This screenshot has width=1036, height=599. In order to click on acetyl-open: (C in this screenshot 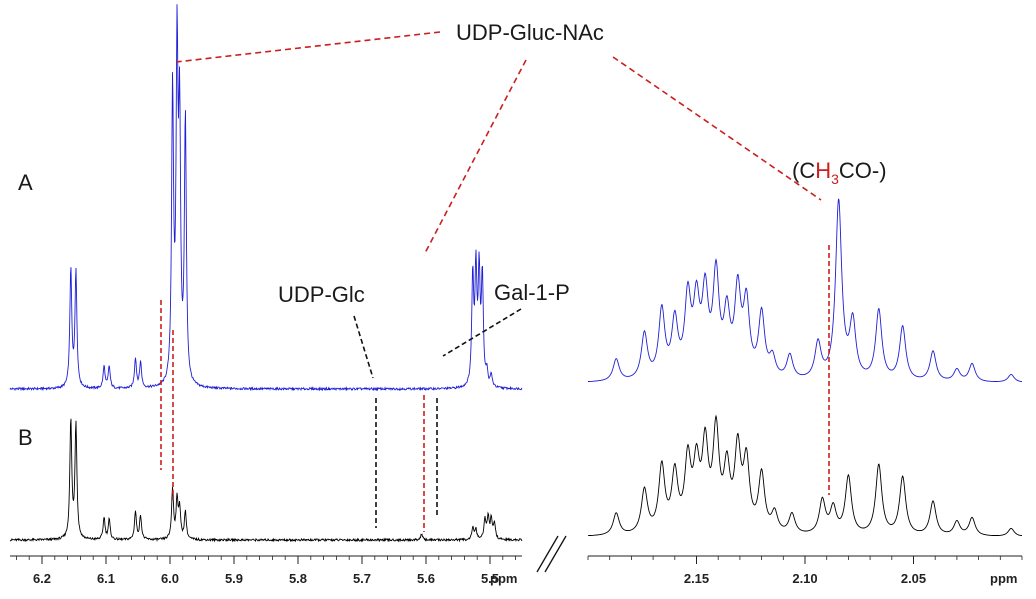, I will do `click(803, 170)`.